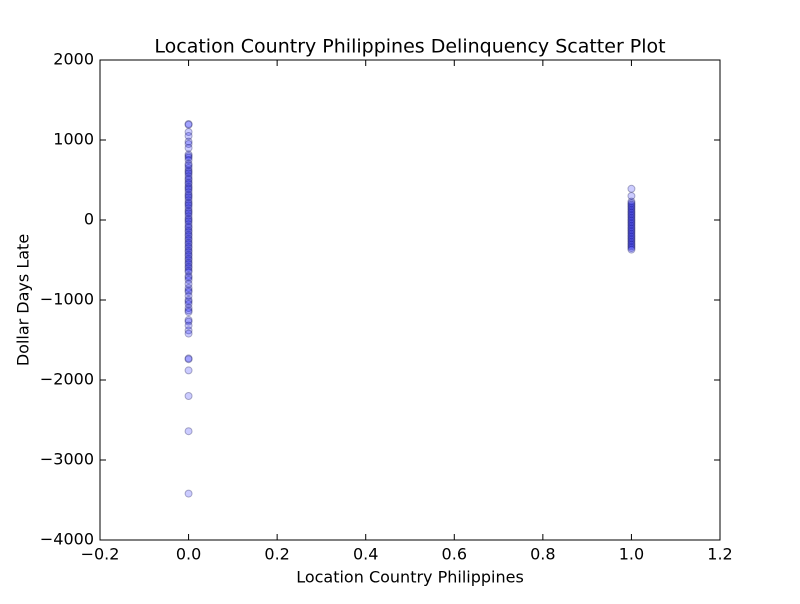 This screenshot has width=800, height=604. What do you see at coordinates (188, 554) in the screenshot?
I see `x-tick-label: 0.0` at bounding box center [188, 554].